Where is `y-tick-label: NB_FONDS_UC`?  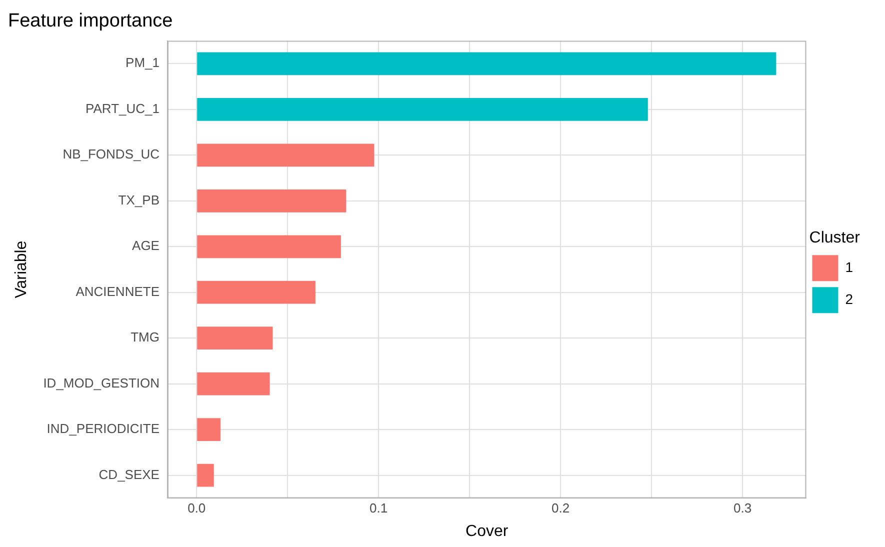
y-tick-label: NB_FONDS_UC is located at coordinates (111, 154).